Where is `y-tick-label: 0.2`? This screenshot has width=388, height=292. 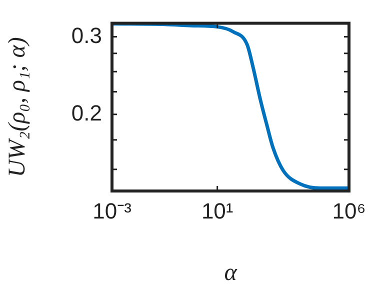 y-tick-label: 0.2 is located at coordinates (86, 113).